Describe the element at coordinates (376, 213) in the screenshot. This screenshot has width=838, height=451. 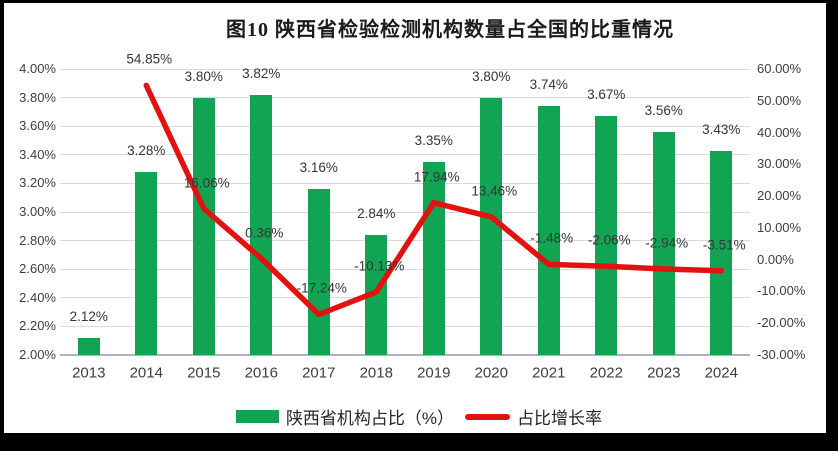
I see `bar-value-label: 2.84%` at that location.